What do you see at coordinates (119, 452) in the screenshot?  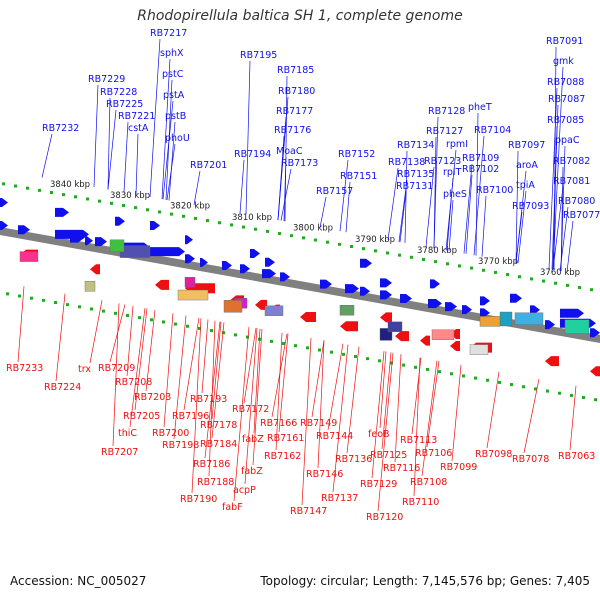 I see `reverse-gene-label: RB7207` at bounding box center [119, 452].